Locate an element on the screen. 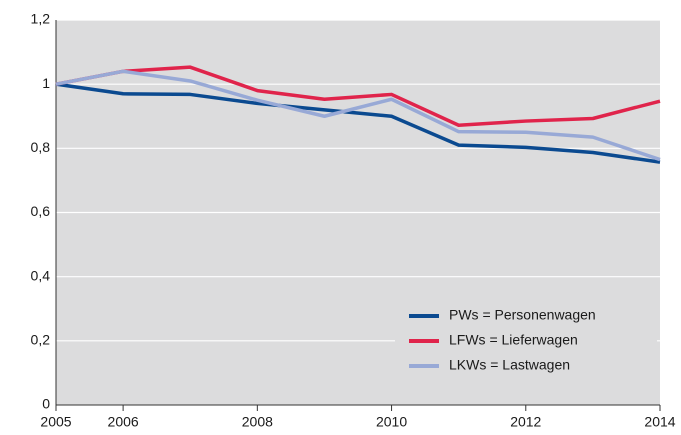  y-tick-label: 1 is located at coordinates (46, 83).